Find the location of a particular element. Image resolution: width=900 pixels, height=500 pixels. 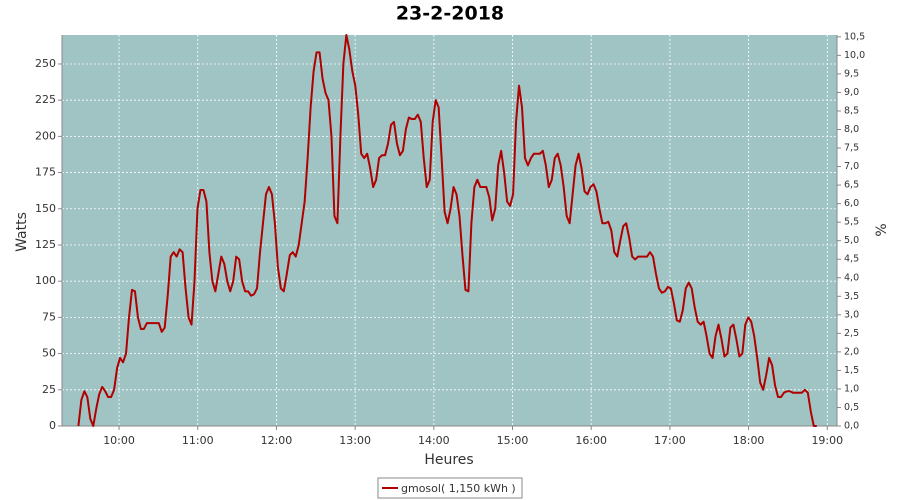

y-tick-label: 125 is located at coordinates (45, 244).